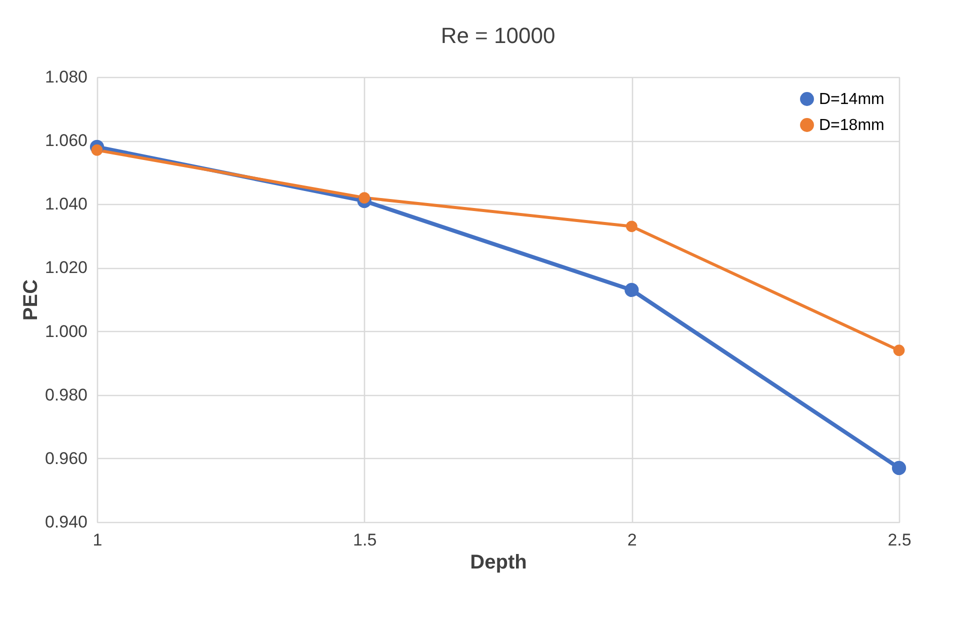 This screenshot has width=960, height=624. What do you see at coordinates (66, 268) in the screenshot?
I see `y-tick-label: 1.020` at bounding box center [66, 268].